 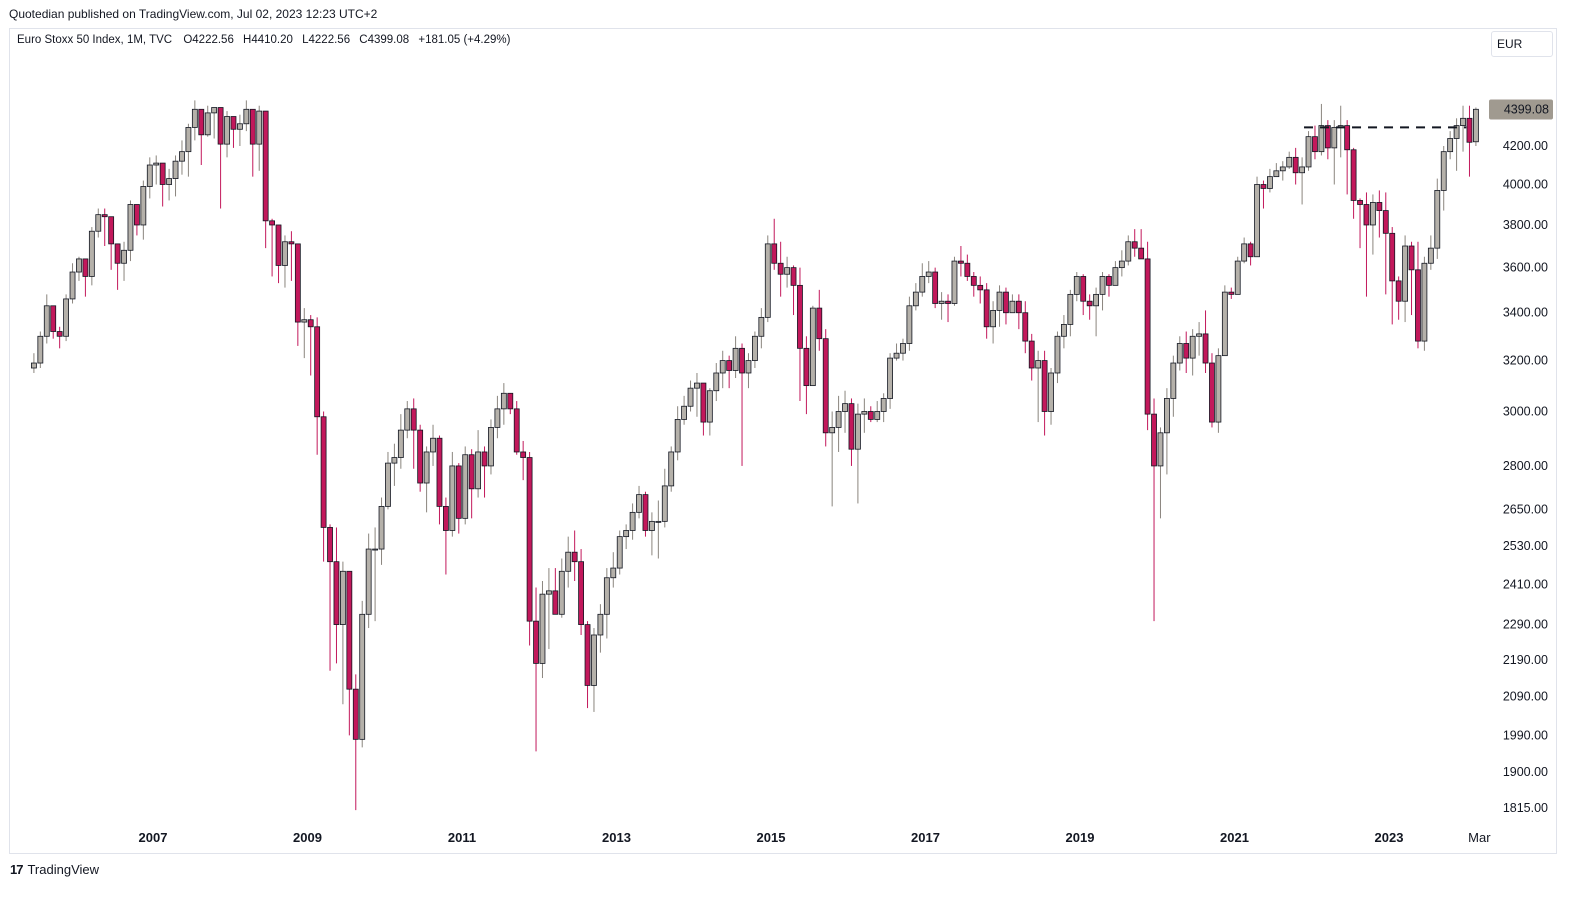 What do you see at coordinates (1389, 837) in the screenshot?
I see `time-tick-label: 2023` at bounding box center [1389, 837].